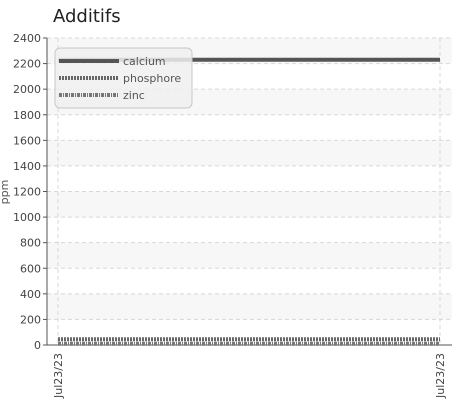 The height and width of the screenshot is (404, 457). What do you see at coordinates (152, 78) in the screenshot?
I see `legend-label-phosphore: phosphore` at bounding box center [152, 78].